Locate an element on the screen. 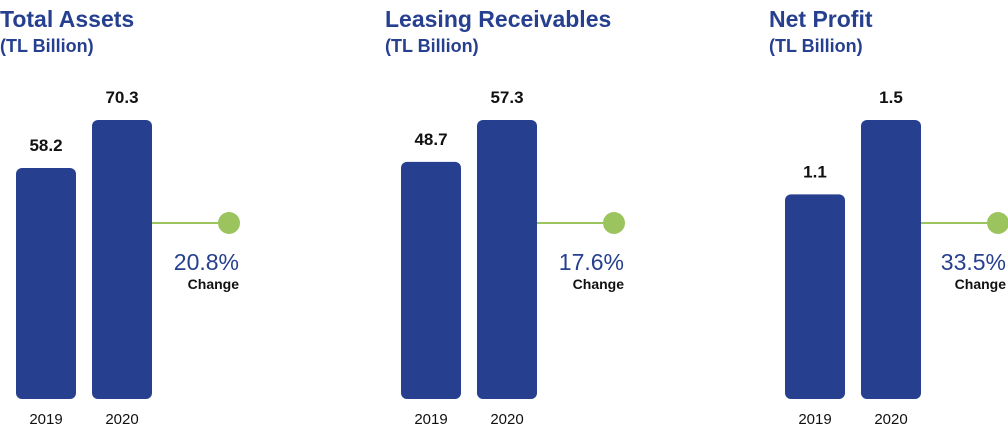 Image resolution: width=1008 pixels, height=444 pixels. chart-title: Leasing Receivables is located at coordinates (498, 19).